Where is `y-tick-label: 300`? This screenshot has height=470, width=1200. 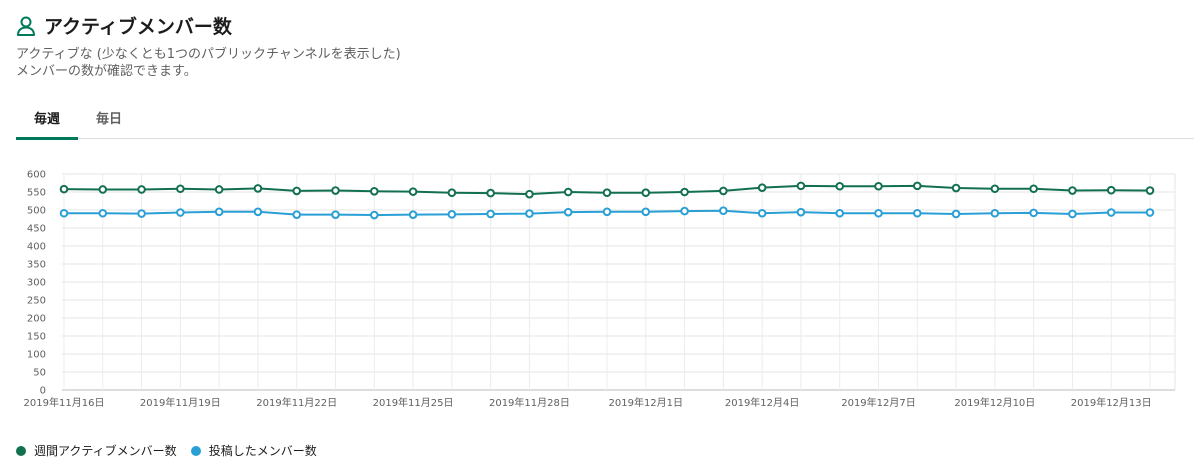
y-tick-label: 300 is located at coordinates (36, 283).